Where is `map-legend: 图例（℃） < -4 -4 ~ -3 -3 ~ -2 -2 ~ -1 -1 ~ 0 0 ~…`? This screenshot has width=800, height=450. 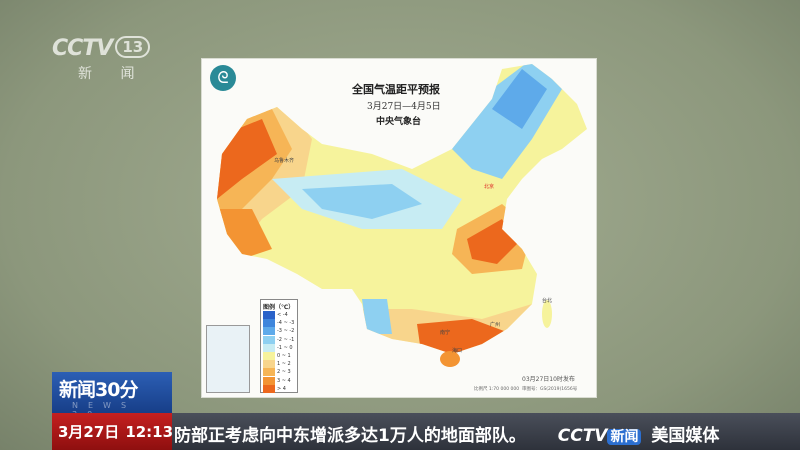
map-legend: 图例（℃） < -4 -4 ~ -3 -3 ~ -2 -2 ~ -1 -1 ~ 0 0 ~… is located at coordinates (279, 346).